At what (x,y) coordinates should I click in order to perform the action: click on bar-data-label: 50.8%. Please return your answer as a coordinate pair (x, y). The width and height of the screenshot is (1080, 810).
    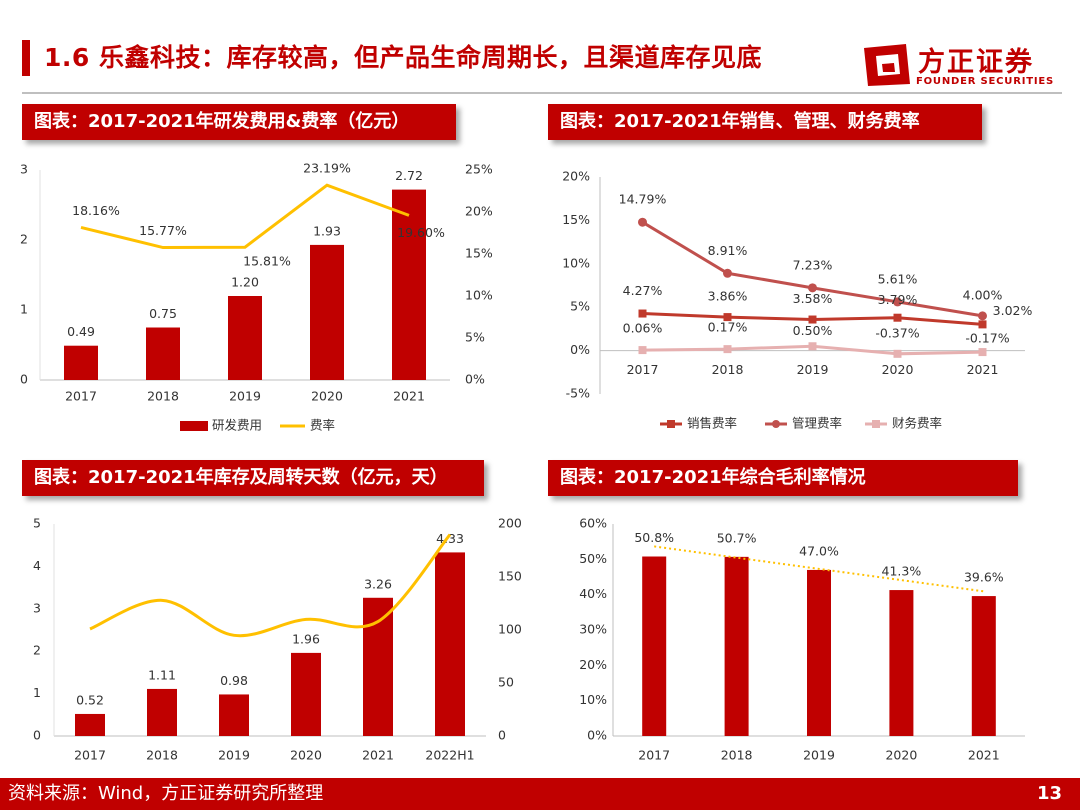
    Looking at the image, I should click on (654, 537).